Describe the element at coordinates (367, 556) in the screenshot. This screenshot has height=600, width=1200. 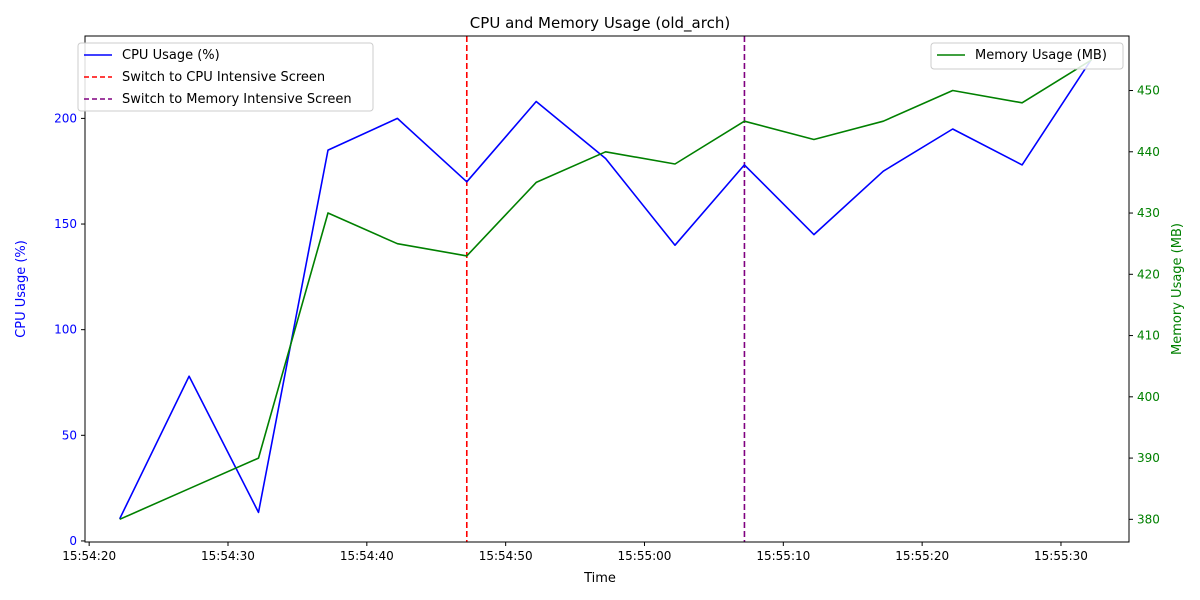
I see `x-tick-label: 15:54:40` at that location.